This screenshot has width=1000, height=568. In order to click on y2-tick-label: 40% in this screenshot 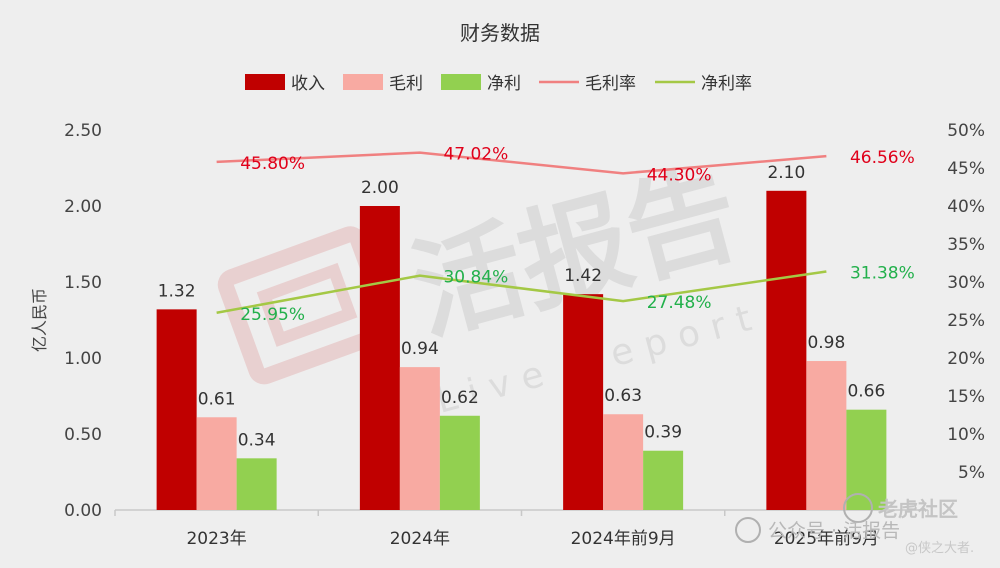, I will do `click(966, 207)`.